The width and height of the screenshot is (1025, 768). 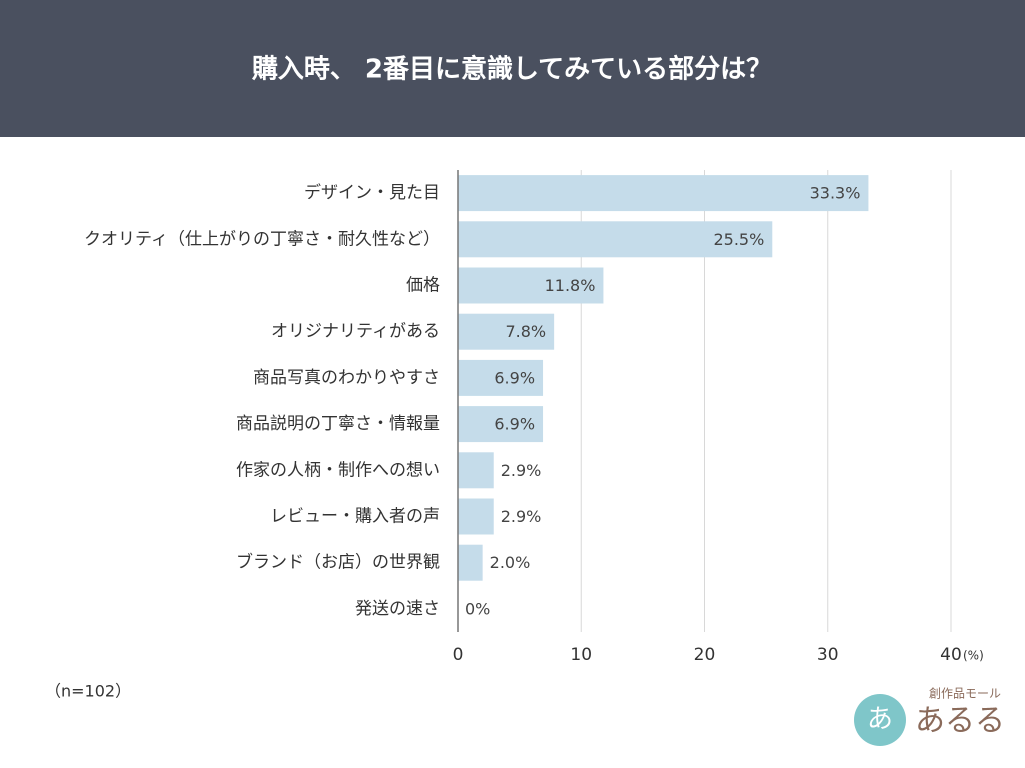 I want to click on y-tick-label: 発送の速さ, so click(x=397, y=609).